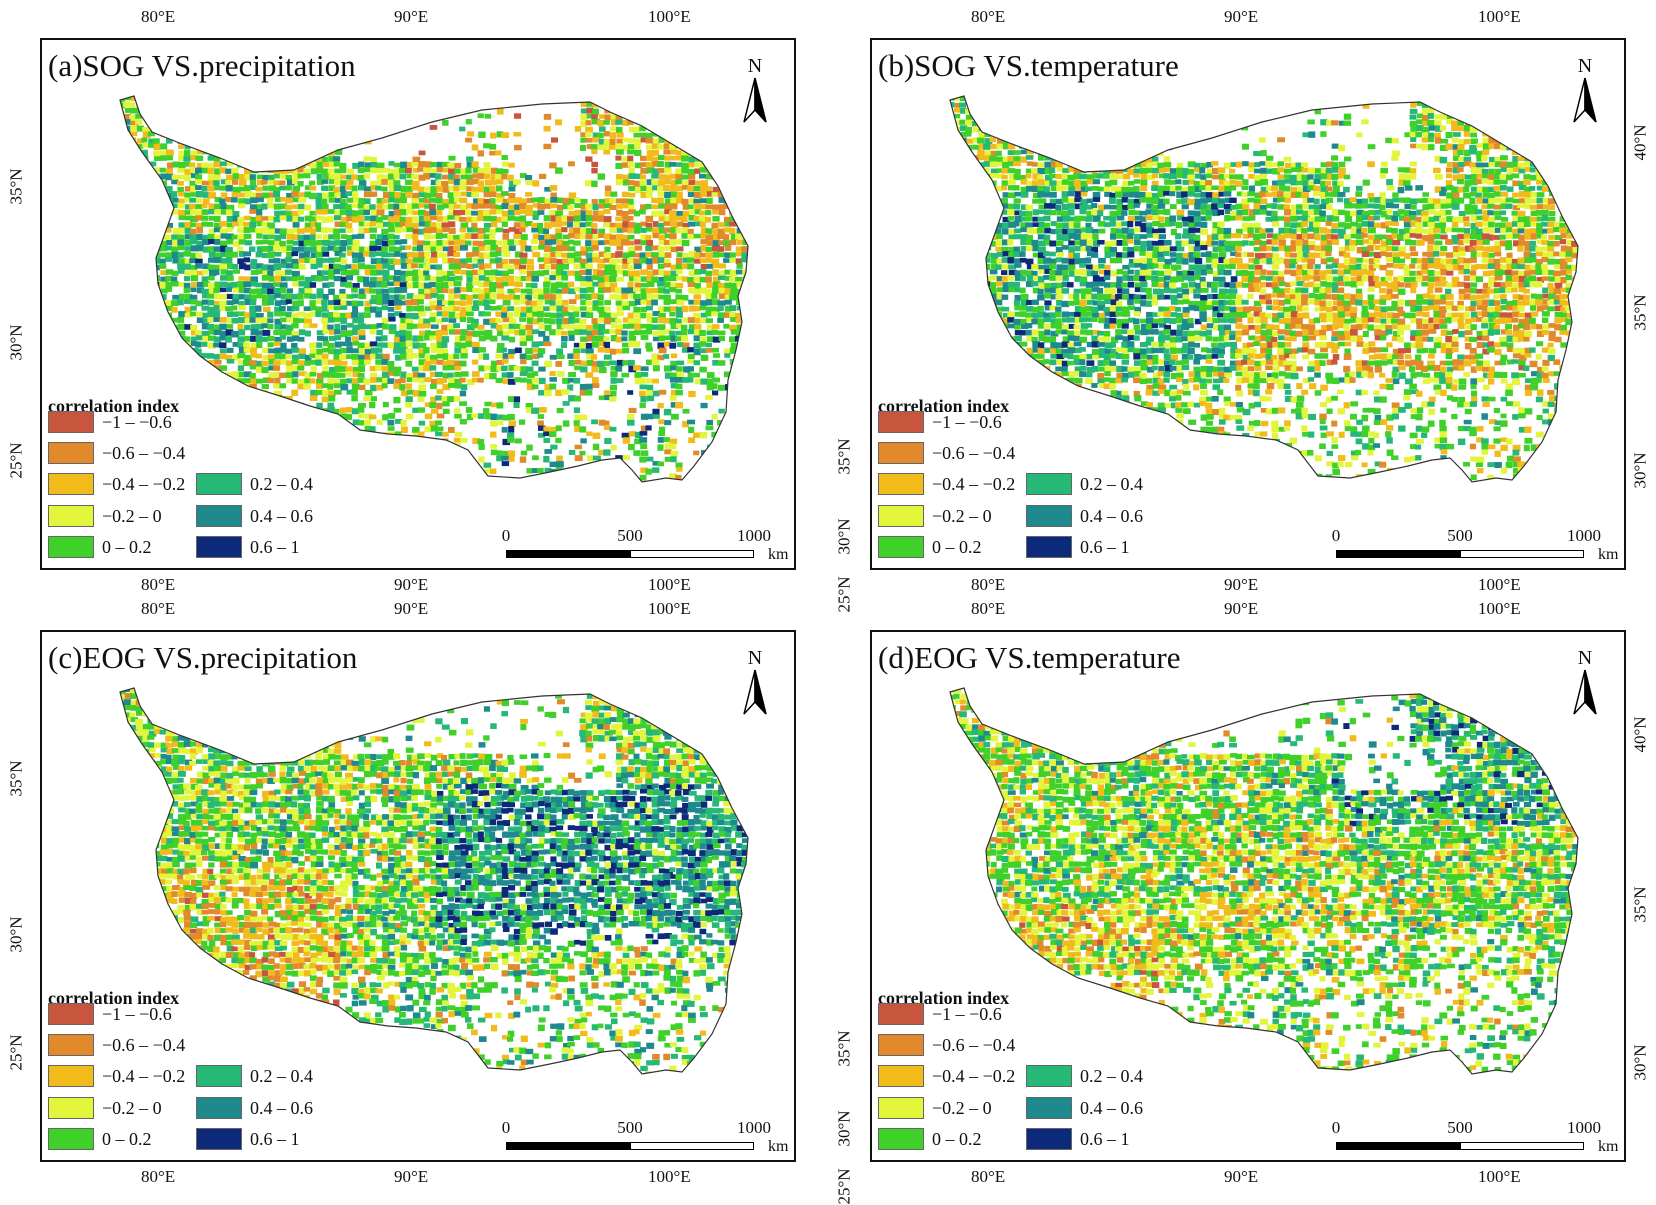  I want to click on north-arrow: N, so click(755, 94).